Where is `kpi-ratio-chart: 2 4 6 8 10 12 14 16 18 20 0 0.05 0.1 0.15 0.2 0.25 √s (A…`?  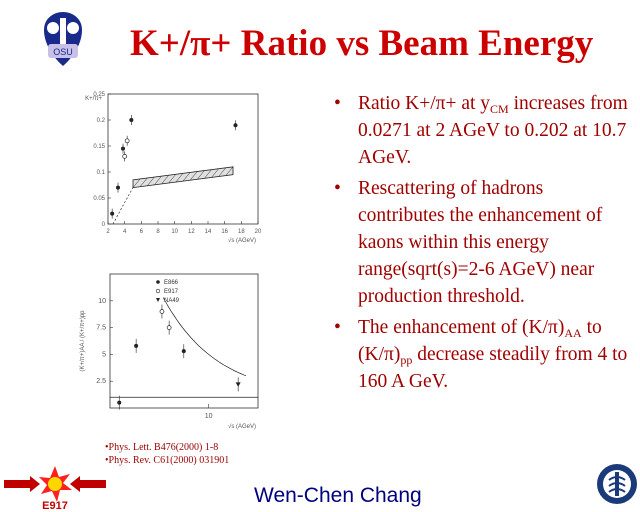
kpi-ratio-chart: 2 4 6 8 10 12 14 16 18 20 0 0.05 0.1 0.15 0.2 0.25 √s (A… is located at coordinates (173, 168).